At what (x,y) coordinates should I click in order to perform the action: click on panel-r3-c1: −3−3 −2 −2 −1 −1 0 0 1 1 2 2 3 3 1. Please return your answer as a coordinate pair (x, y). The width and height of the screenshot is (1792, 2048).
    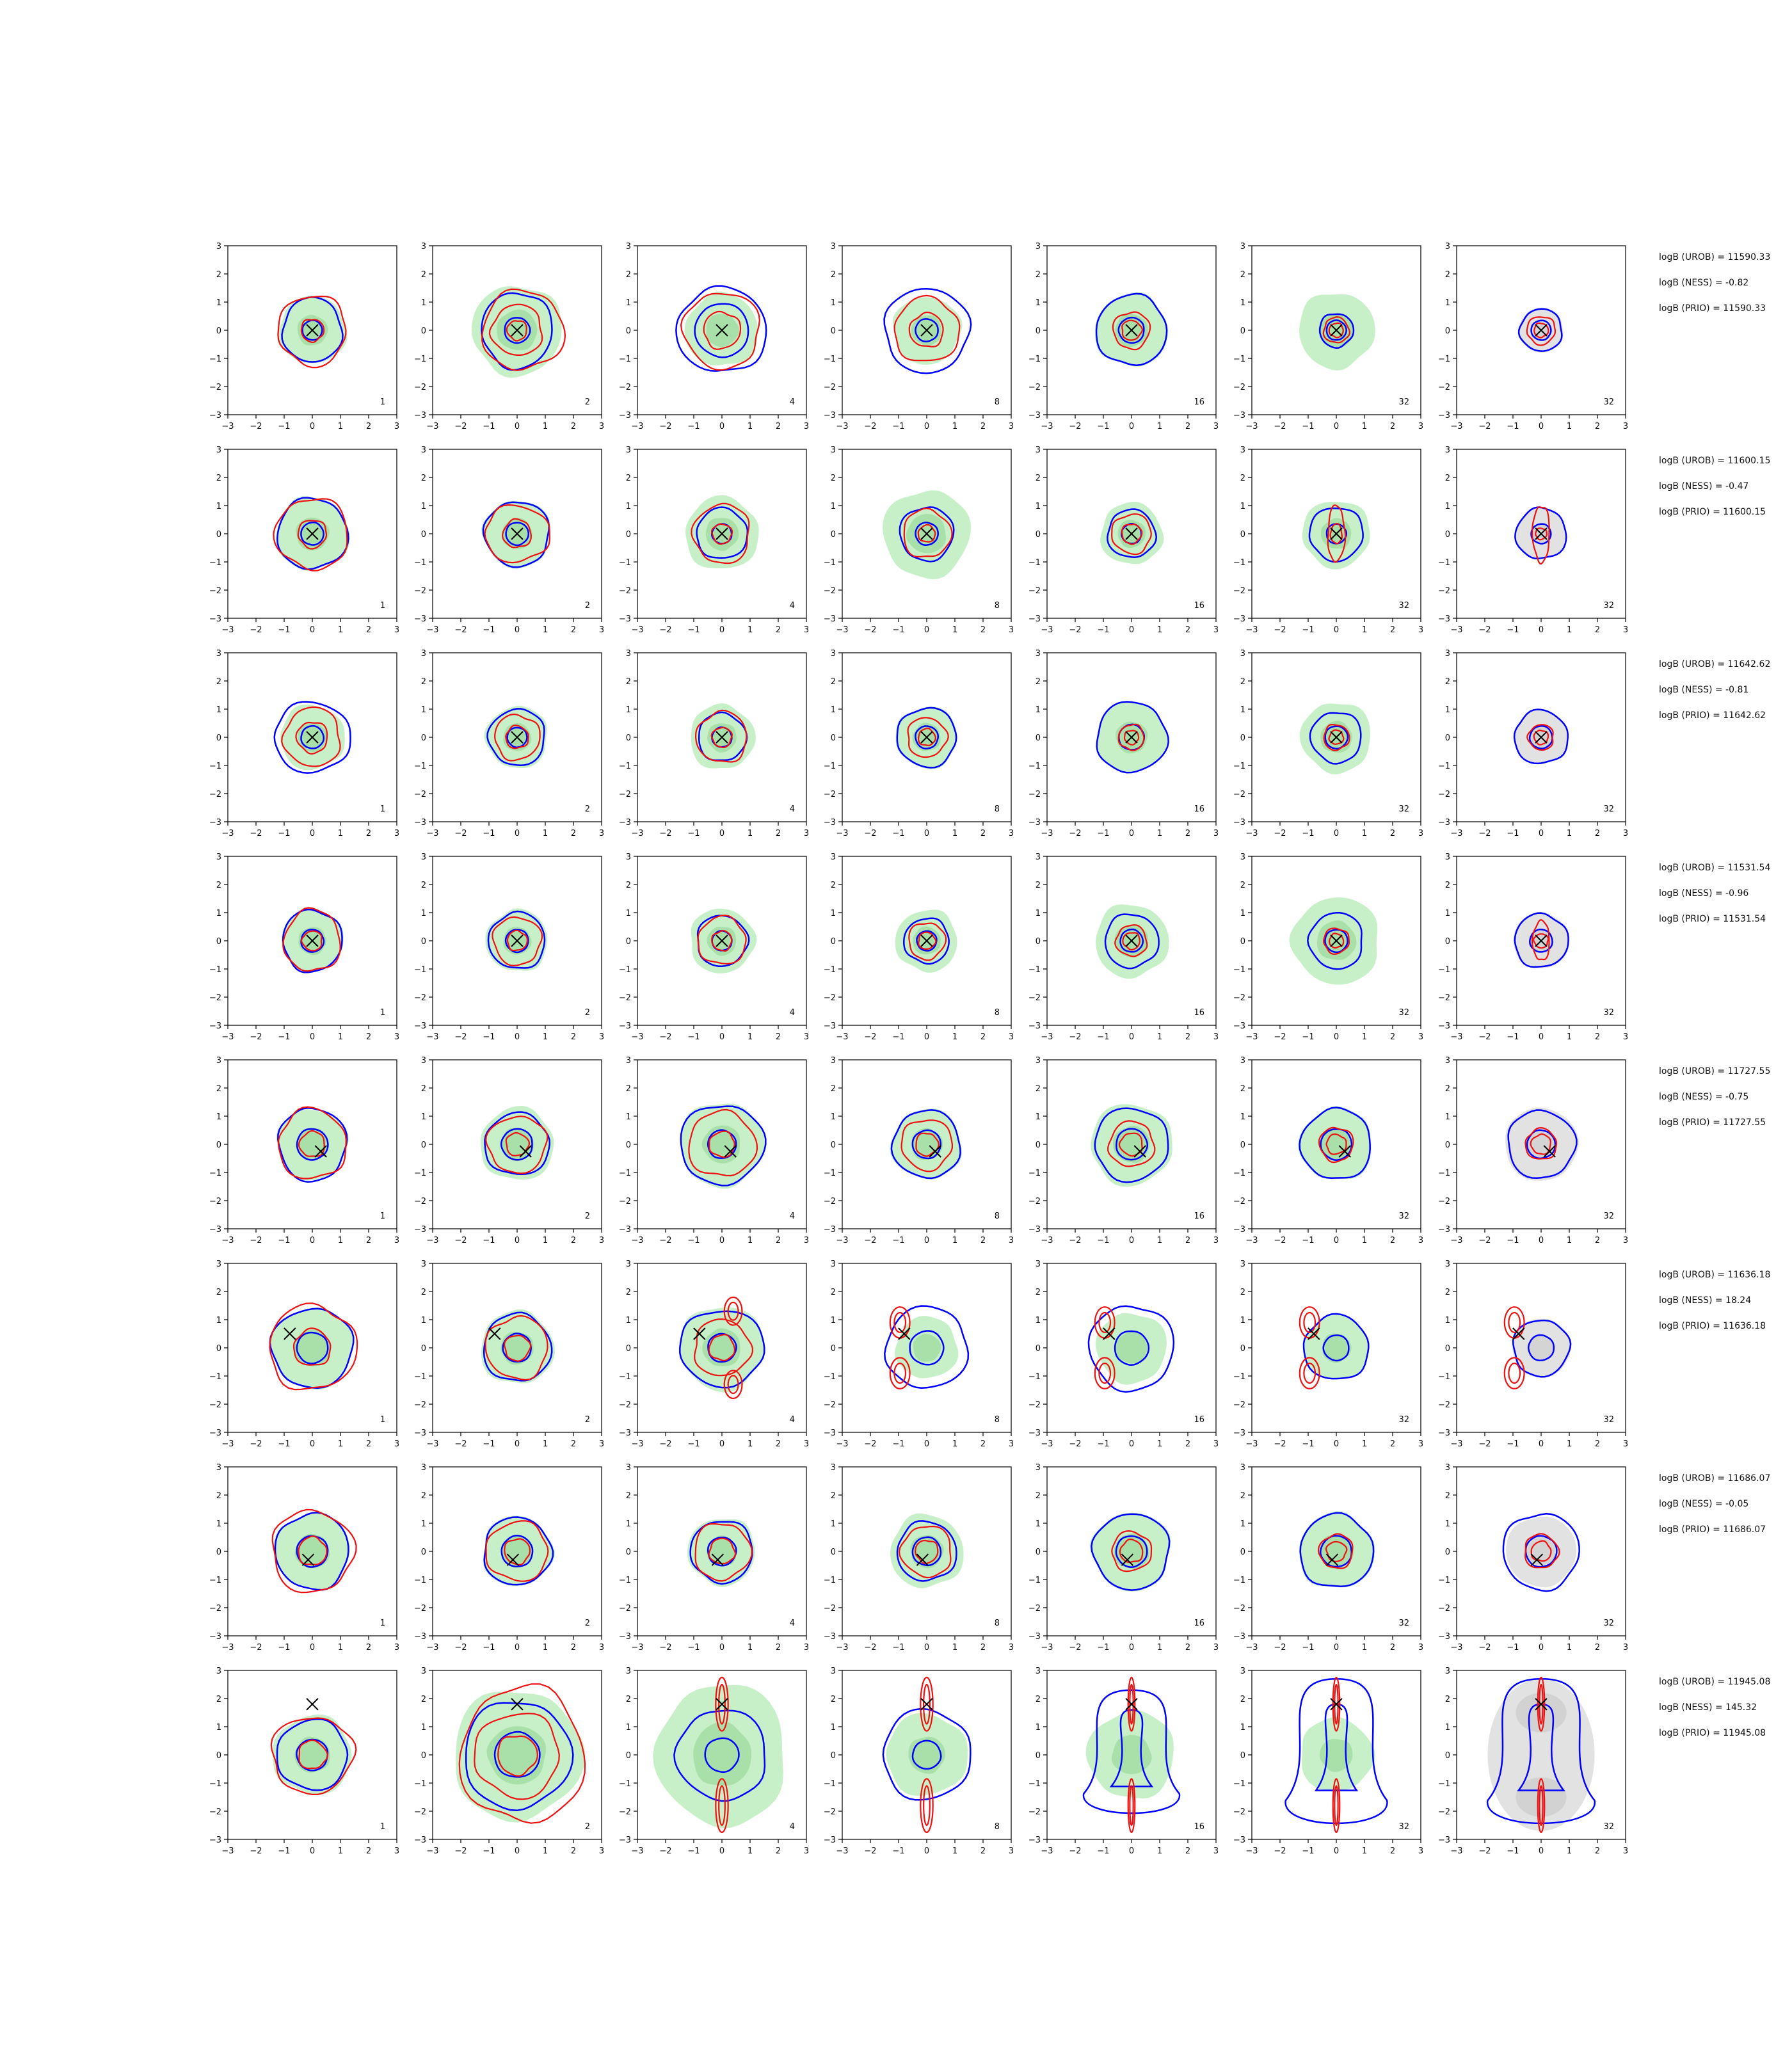
    Looking at the image, I should click on (304, 743).